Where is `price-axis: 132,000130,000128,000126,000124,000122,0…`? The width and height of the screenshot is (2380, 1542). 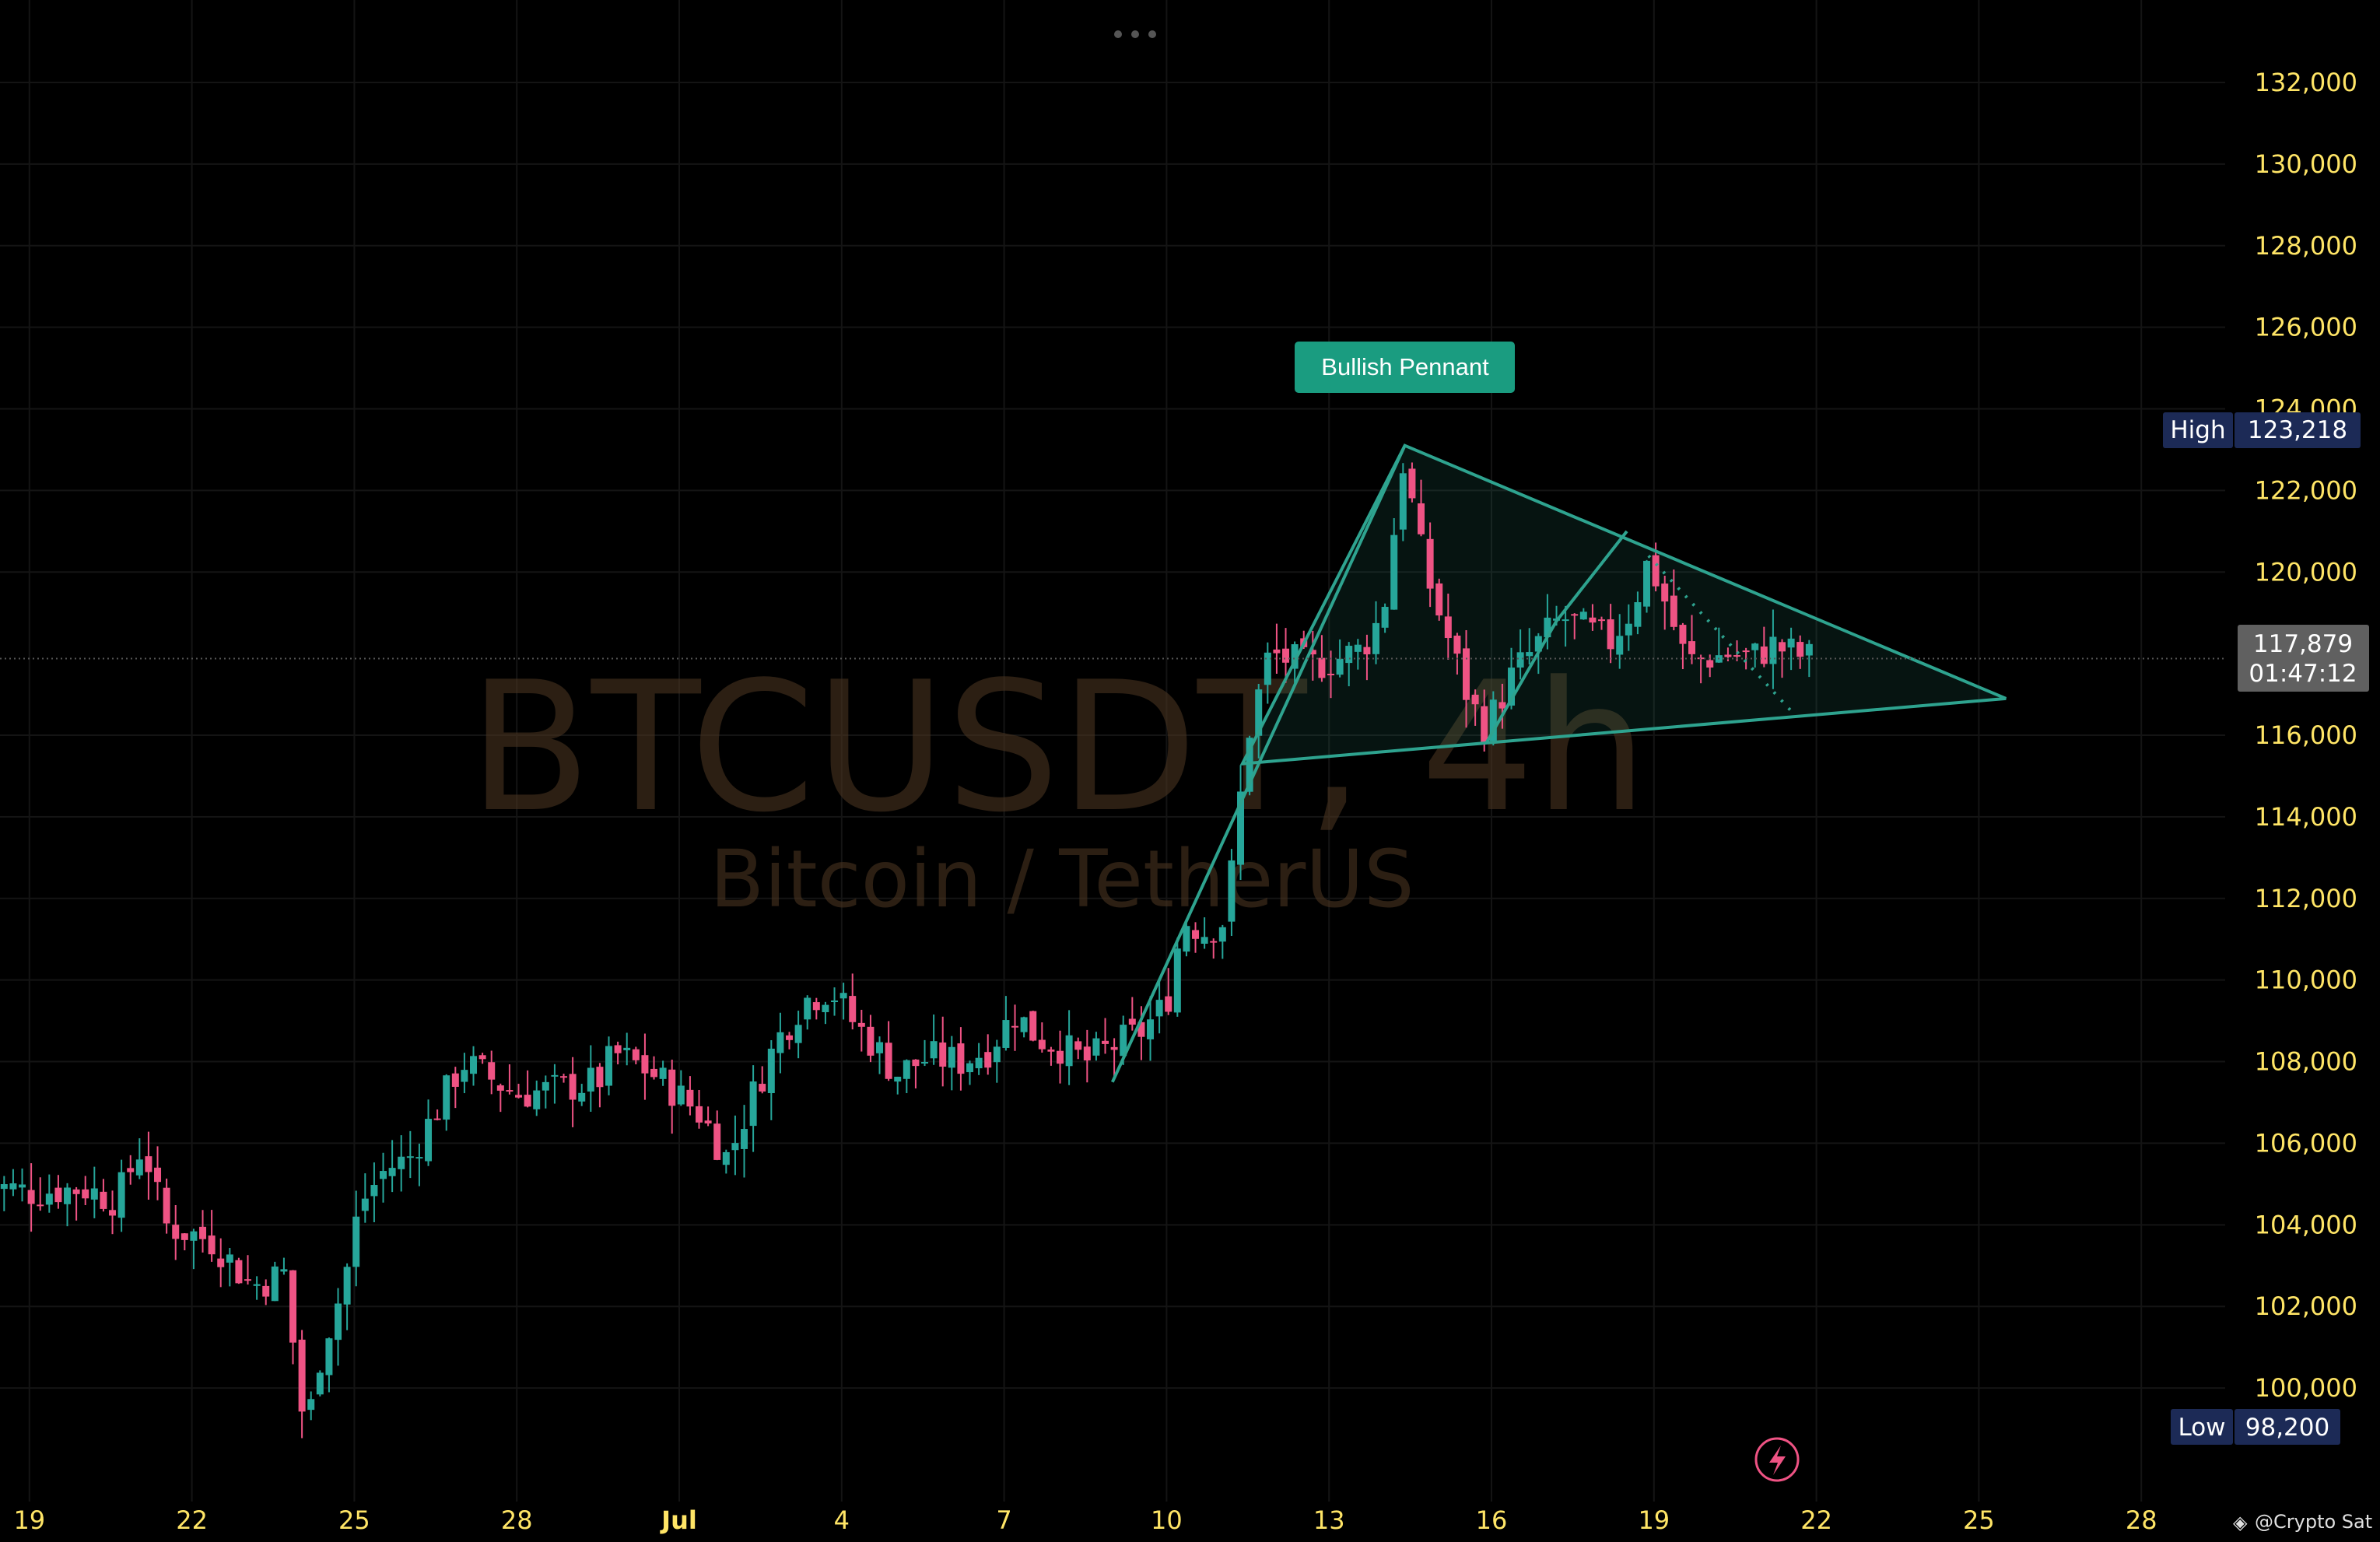
price-axis: 132,000130,000128,000126,000124,000122,0… is located at coordinates (2306, 736).